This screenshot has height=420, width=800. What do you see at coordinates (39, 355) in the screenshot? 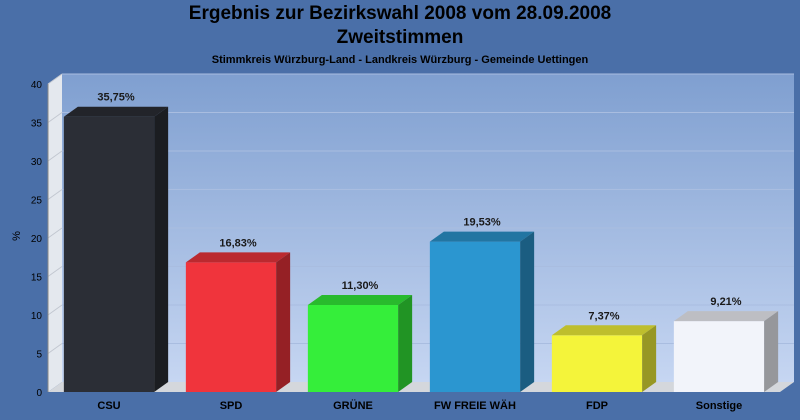
I see `y-tick-label: 5` at bounding box center [39, 355].